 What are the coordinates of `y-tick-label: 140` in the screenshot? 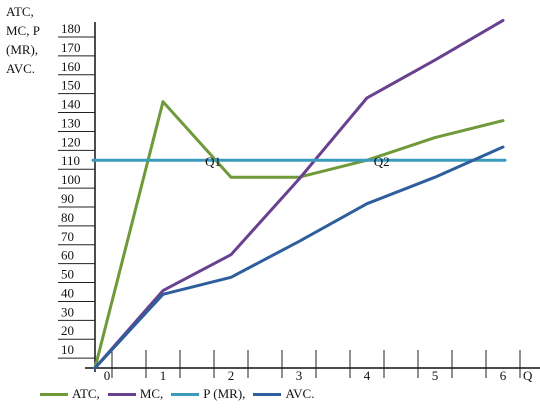 It's located at (71, 104).